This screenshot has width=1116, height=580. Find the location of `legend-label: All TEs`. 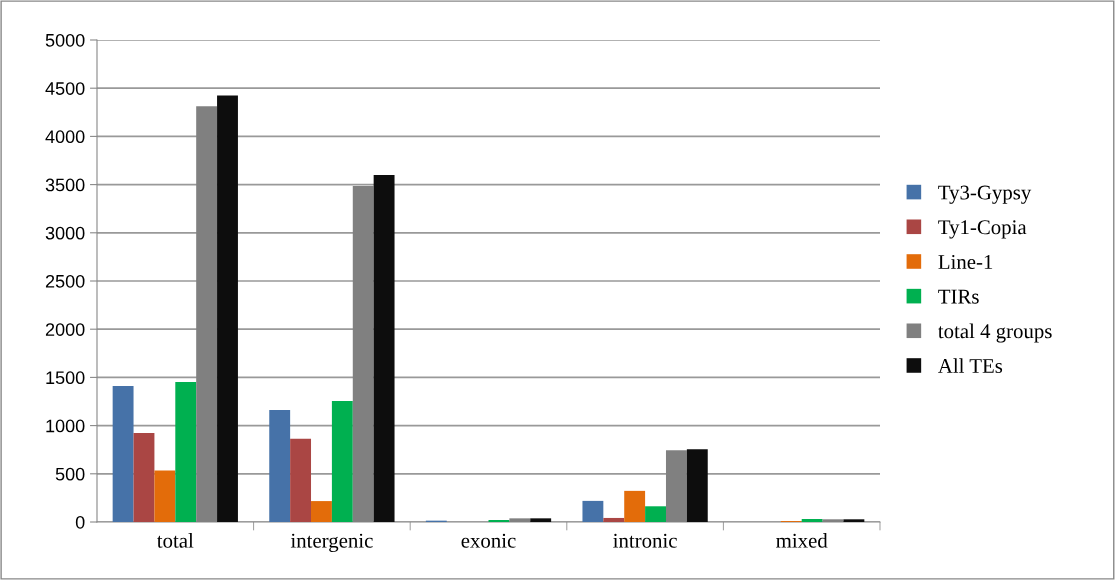

legend-label: All TEs is located at coordinates (970, 365).